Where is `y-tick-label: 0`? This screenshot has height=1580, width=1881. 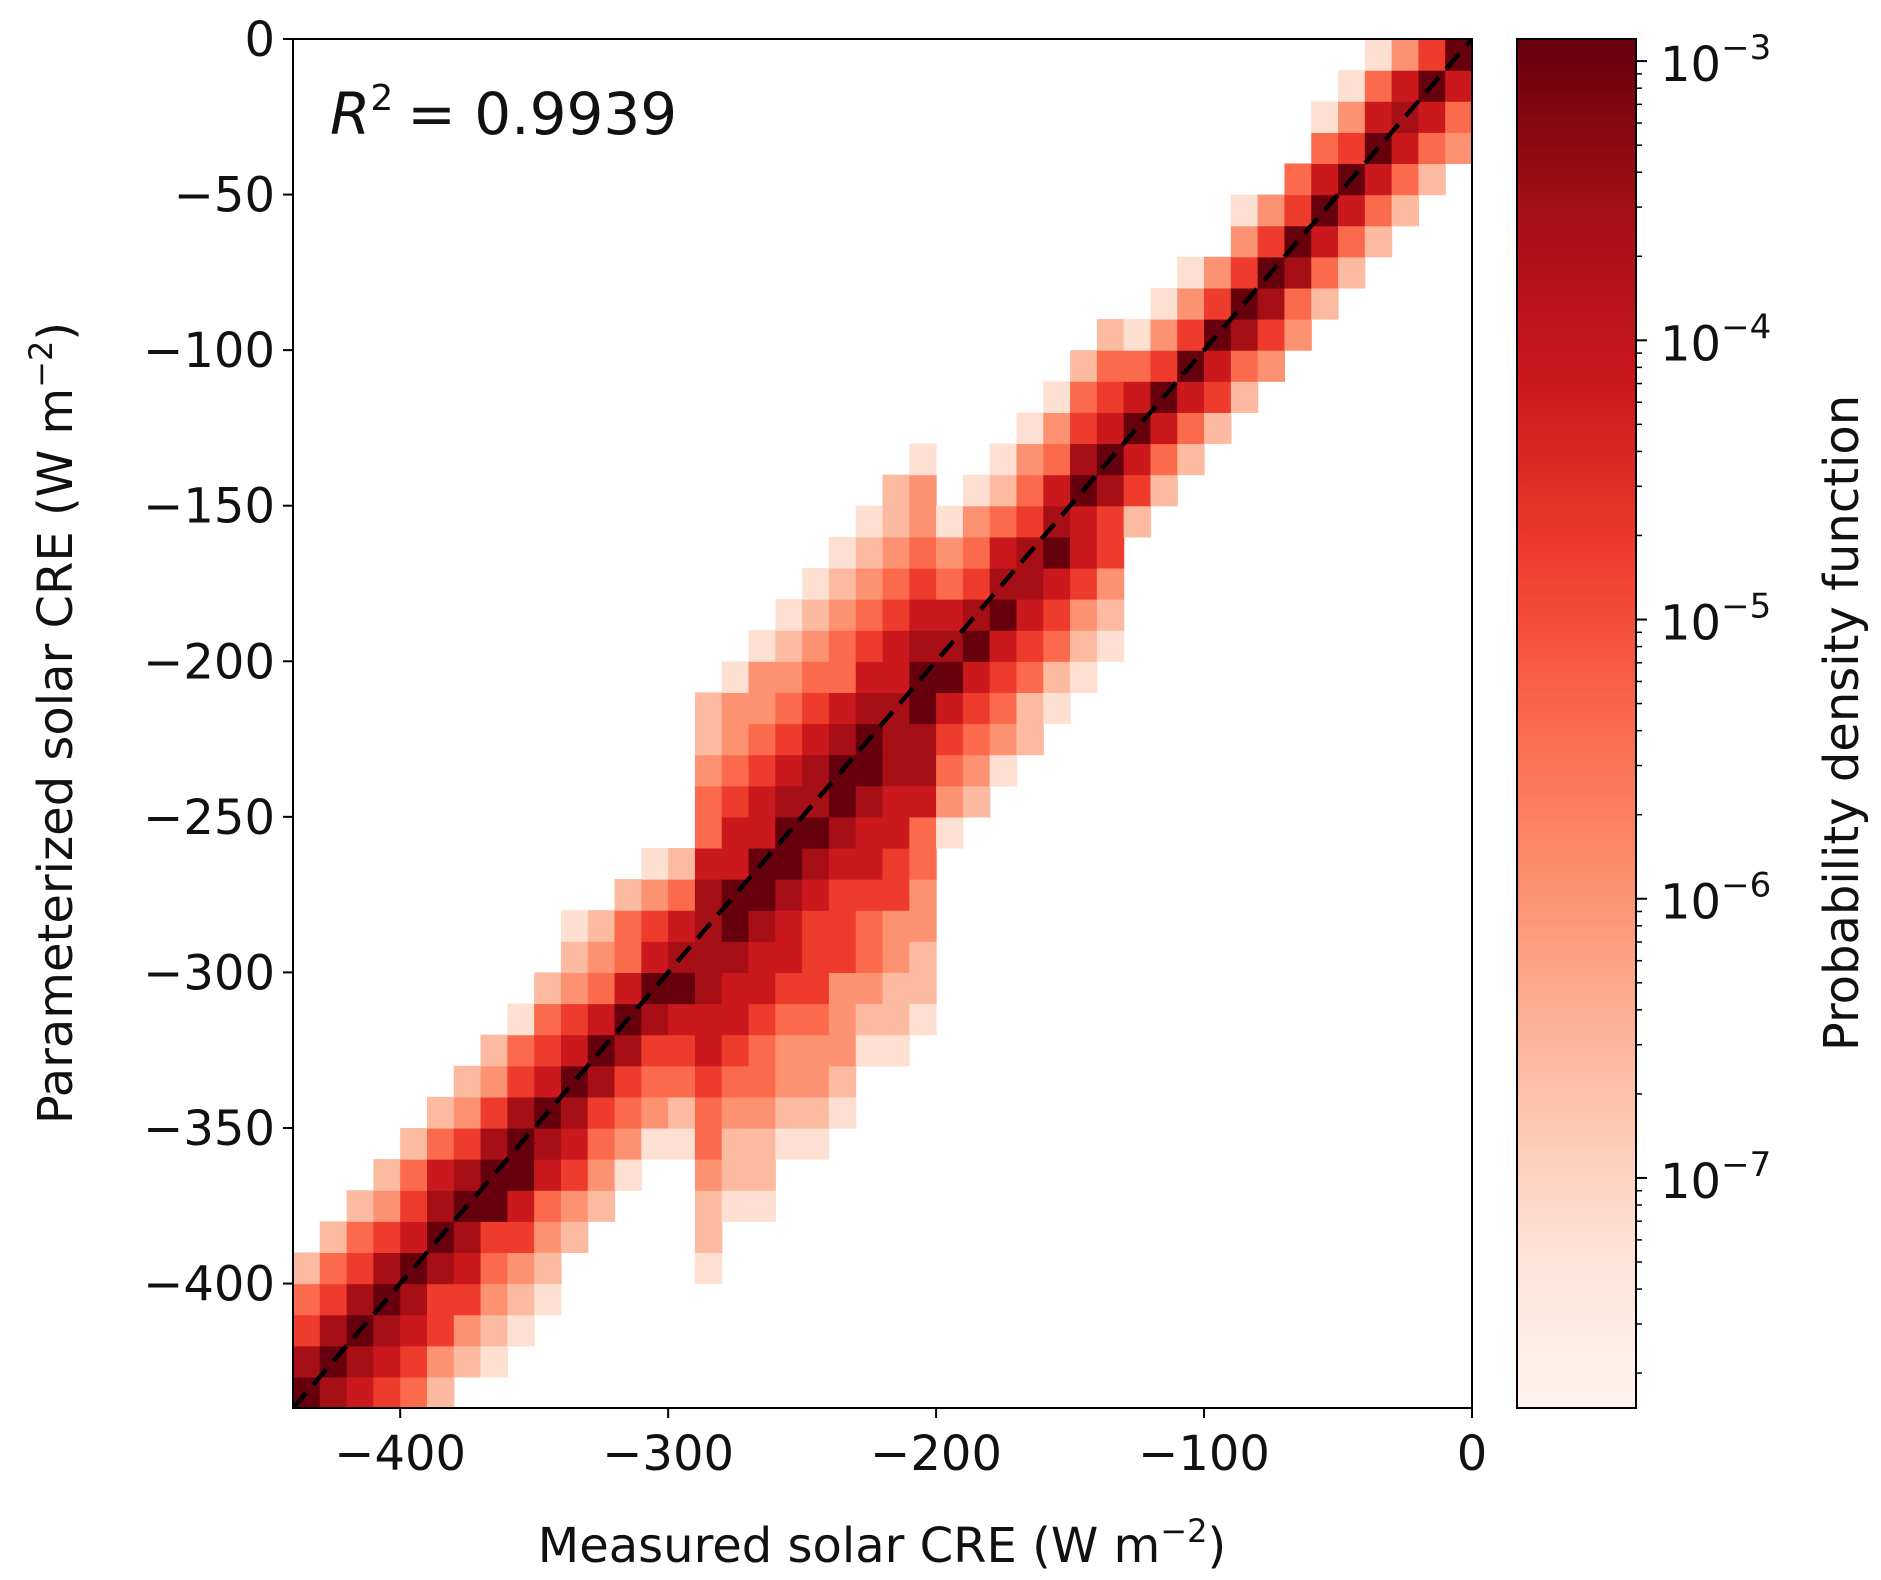
y-tick-label: 0 is located at coordinates (259, 40).